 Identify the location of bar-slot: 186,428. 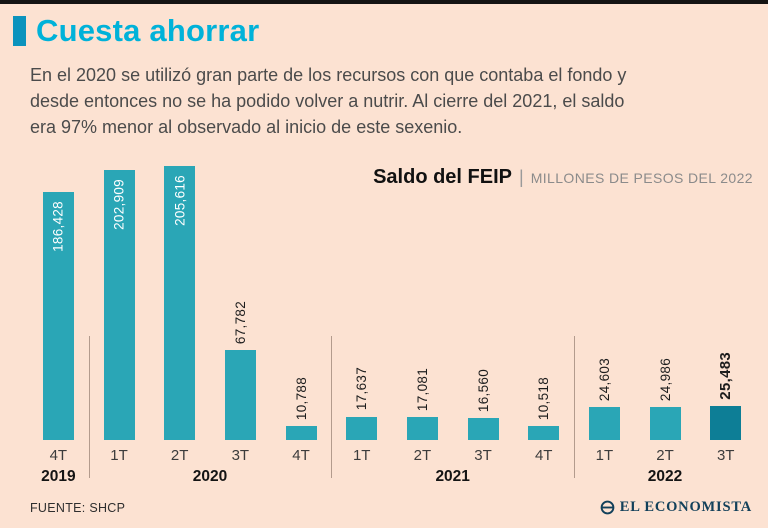
(58, 303).